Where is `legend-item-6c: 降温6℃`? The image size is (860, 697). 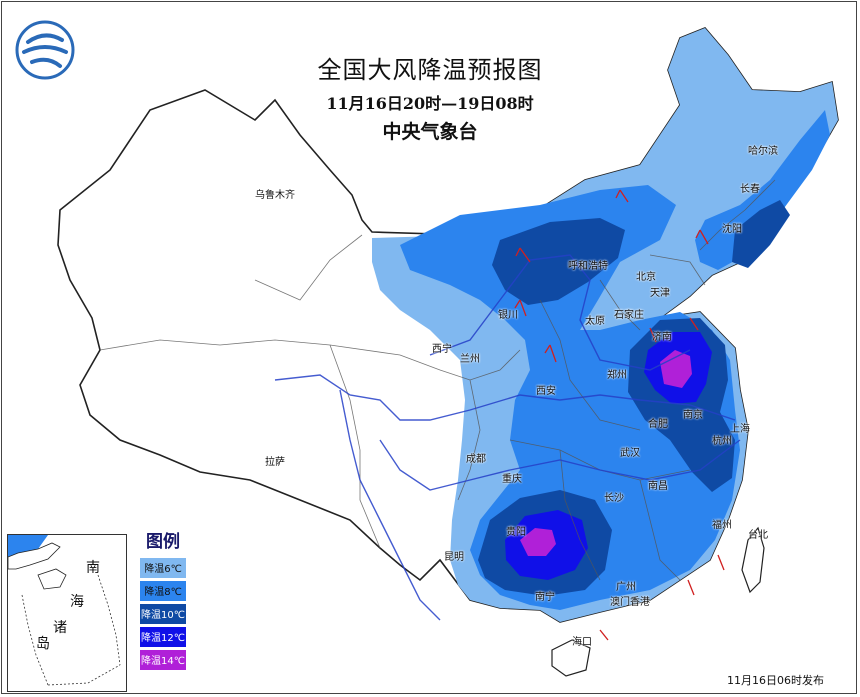
legend-item-6c: 降温6℃ is located at coordinates (163, 567).